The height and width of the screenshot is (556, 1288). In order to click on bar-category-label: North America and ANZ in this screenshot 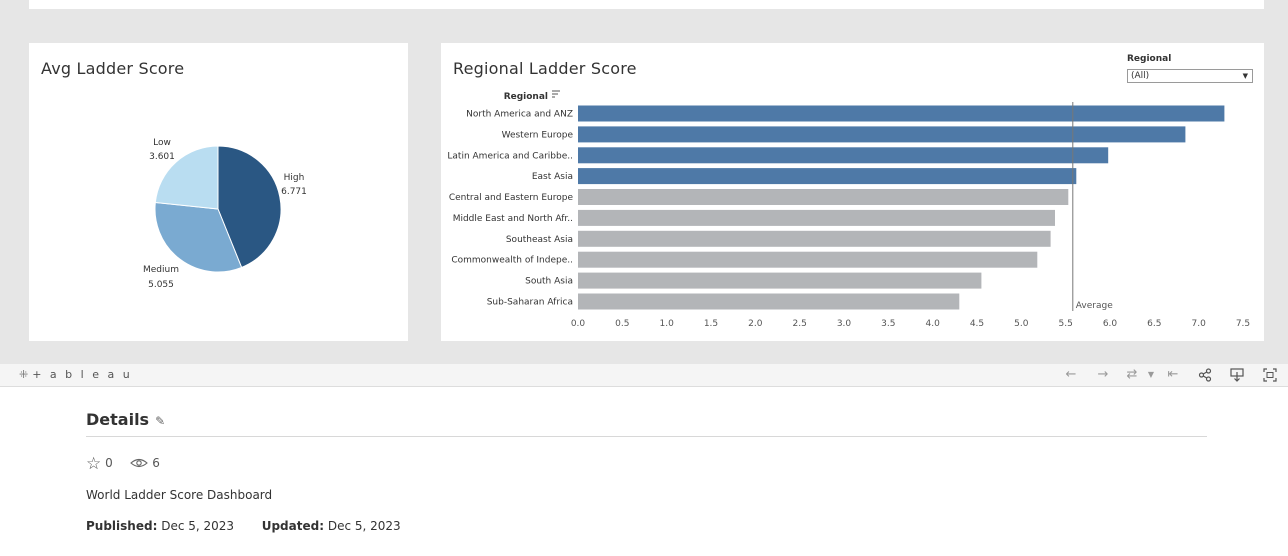, I will do `click(519, 115)`.